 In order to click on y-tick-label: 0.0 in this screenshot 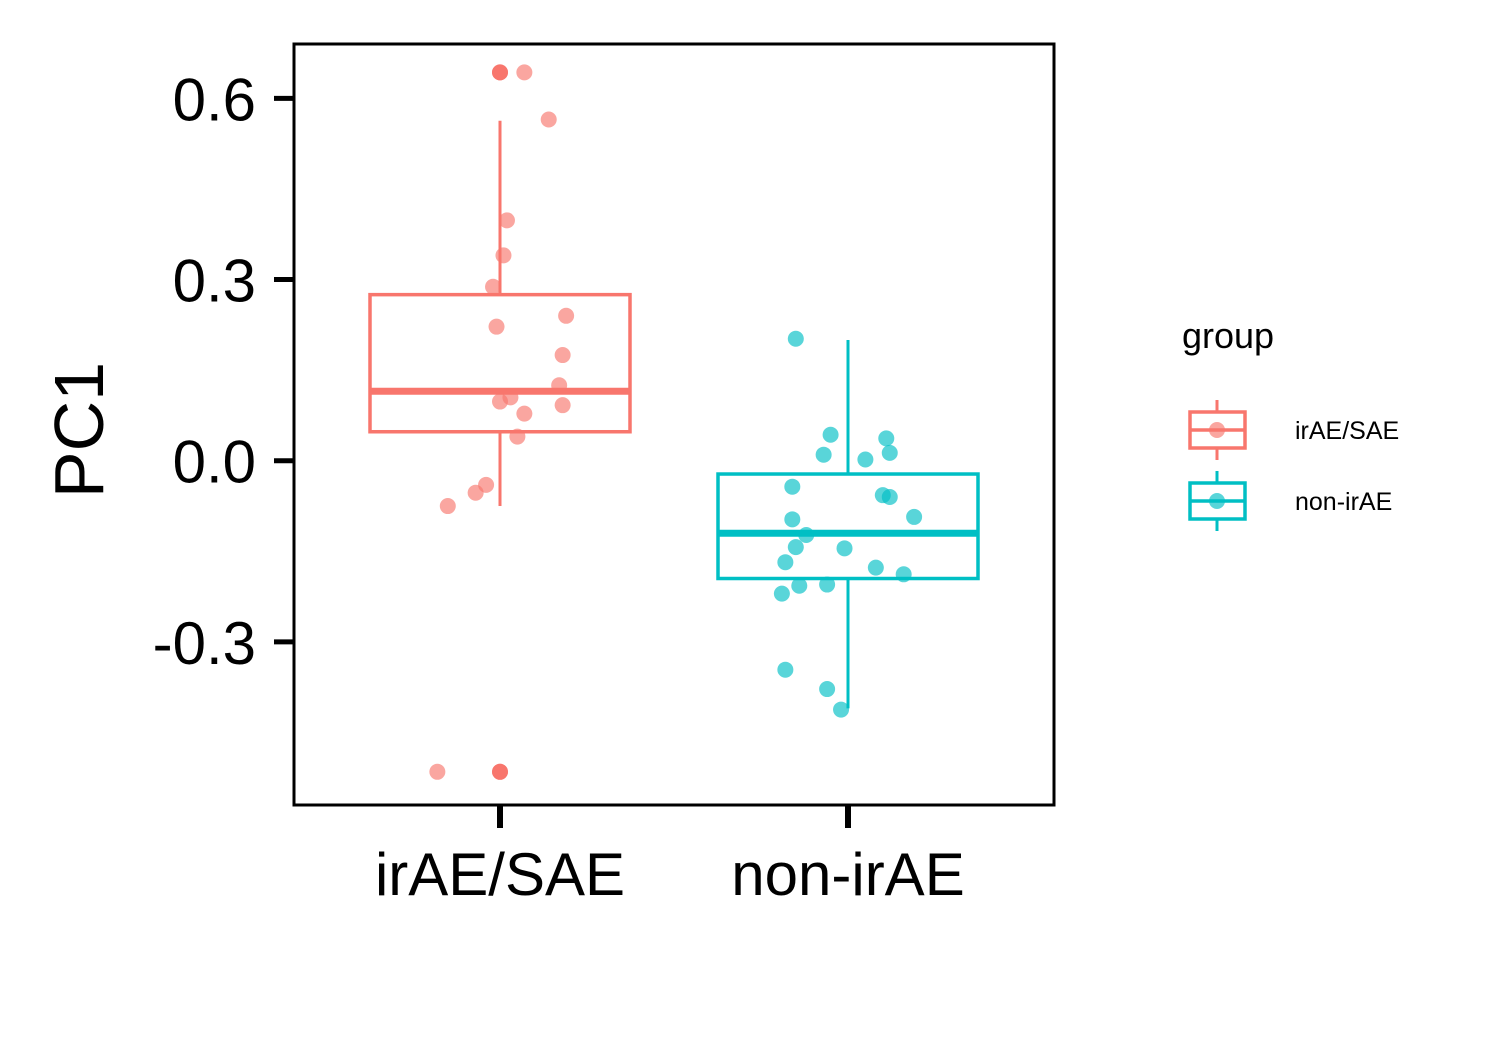, I will do `click(214, 462)`.